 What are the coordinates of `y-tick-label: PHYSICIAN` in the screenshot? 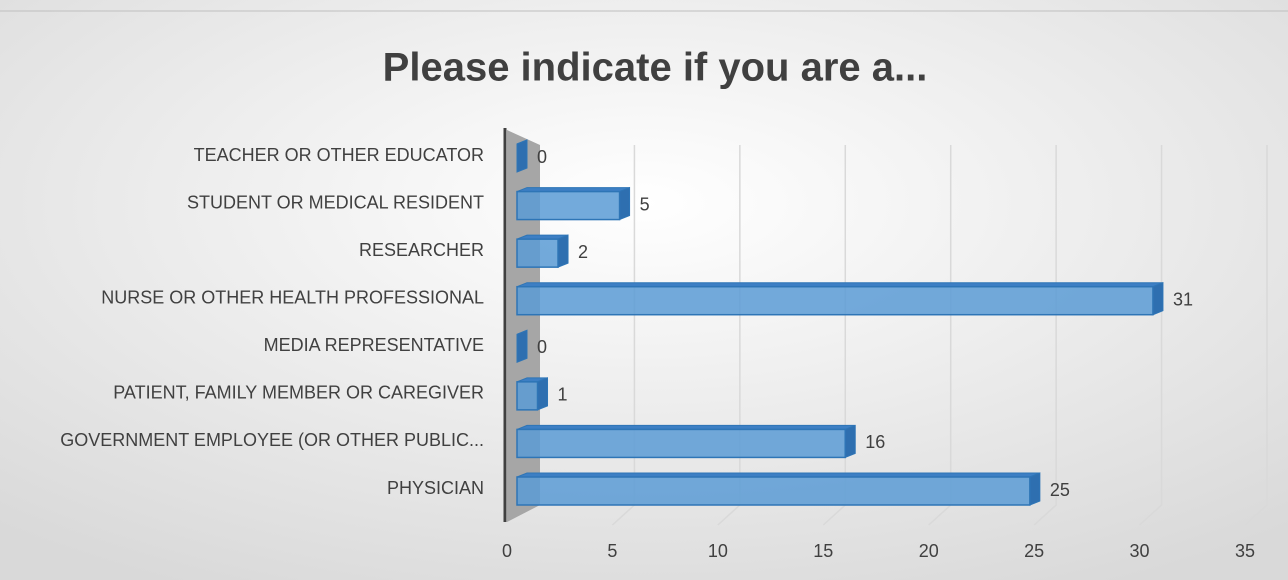 It's located at (435, 488).